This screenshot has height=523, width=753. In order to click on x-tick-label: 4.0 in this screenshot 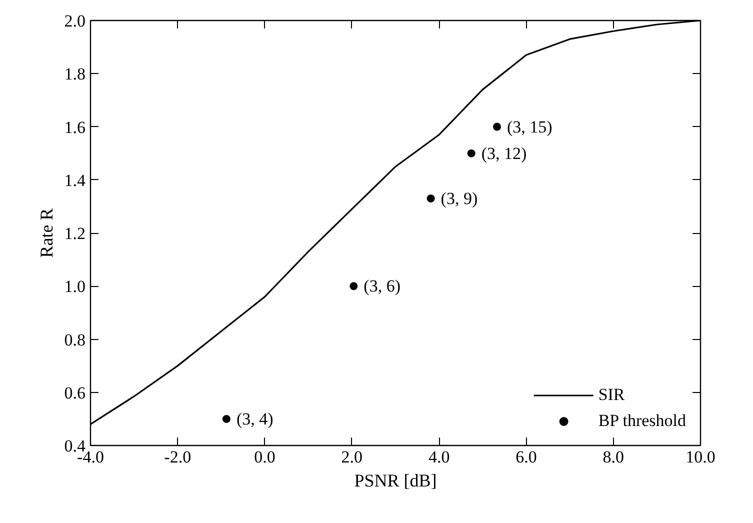, I will do `click(439, 457)`.